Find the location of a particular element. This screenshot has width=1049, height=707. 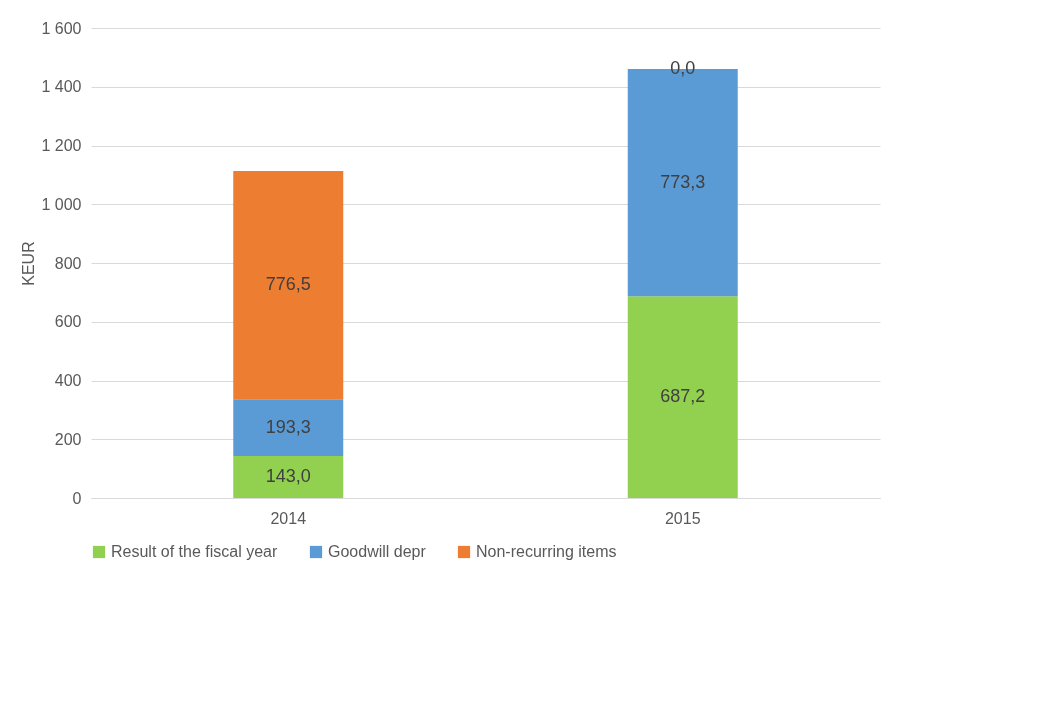

y-tick-label: 200 is located at coordinates (68, 439).